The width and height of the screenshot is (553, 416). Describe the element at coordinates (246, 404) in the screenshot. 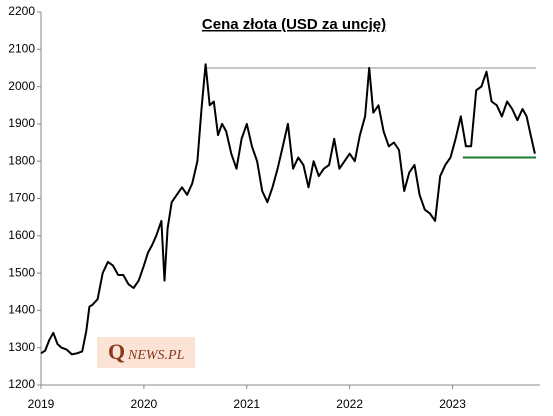

I see `x-tick-label: 2021` at that location.